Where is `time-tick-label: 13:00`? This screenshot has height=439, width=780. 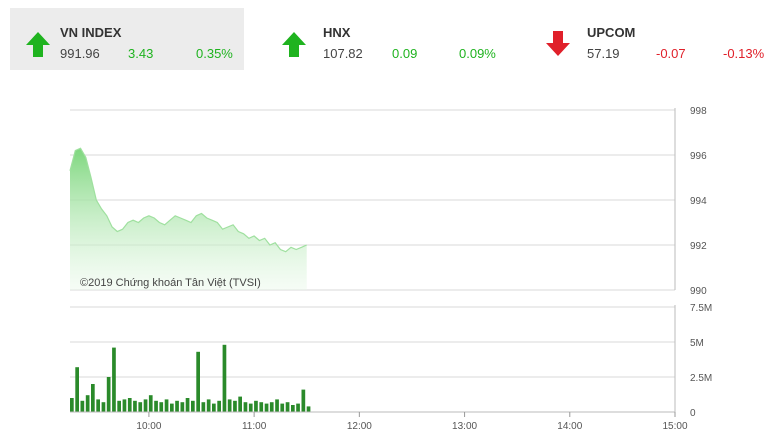 time-tick-label: 13:00 is located at coordinates (464, 426).